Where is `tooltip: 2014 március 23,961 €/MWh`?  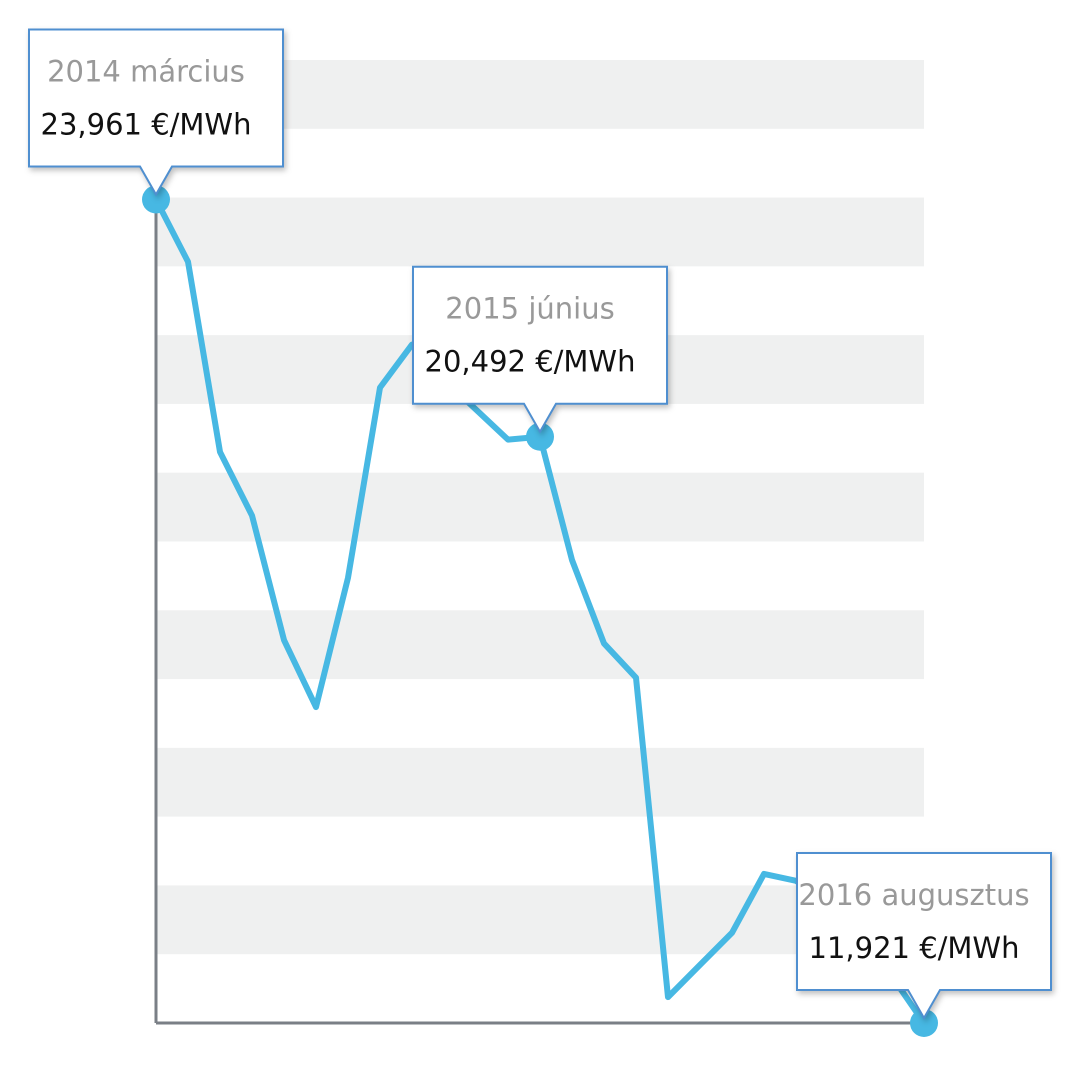 tooltip: 2014 március 23,961 €/MWh is located at coordinates (156, 112).